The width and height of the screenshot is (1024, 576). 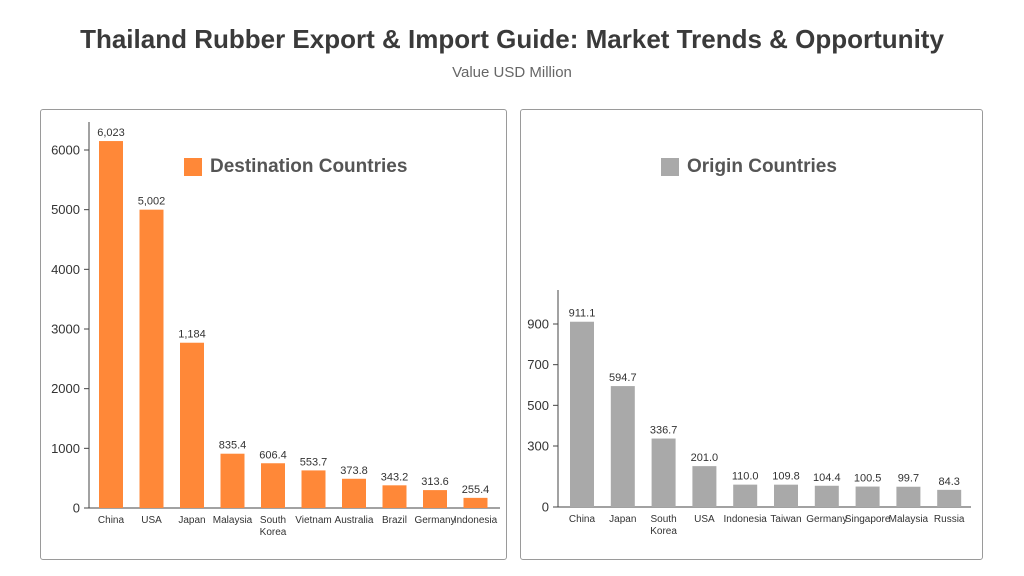 What do you see at coordinates (65, 209) in the screenshot?
I see `y-tick-label: 5000` at bounding box center [65, 209].